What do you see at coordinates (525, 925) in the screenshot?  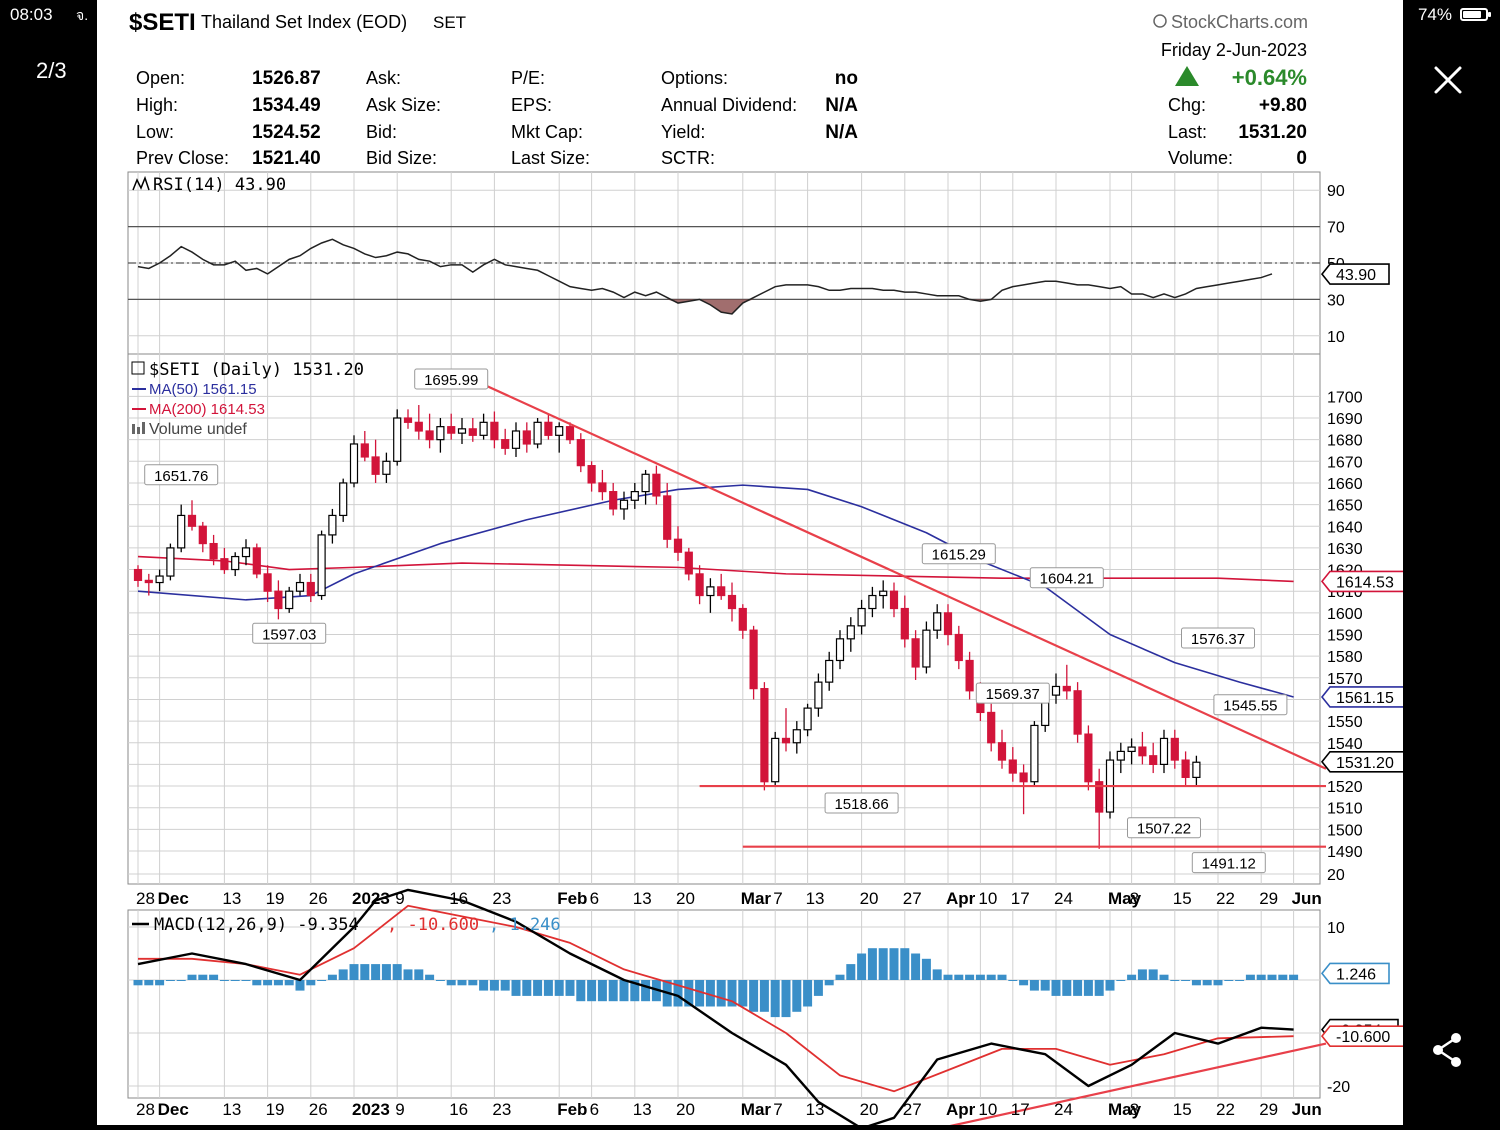 I see `legend-histogram: , 1.246` at bounding box center [525, 925].